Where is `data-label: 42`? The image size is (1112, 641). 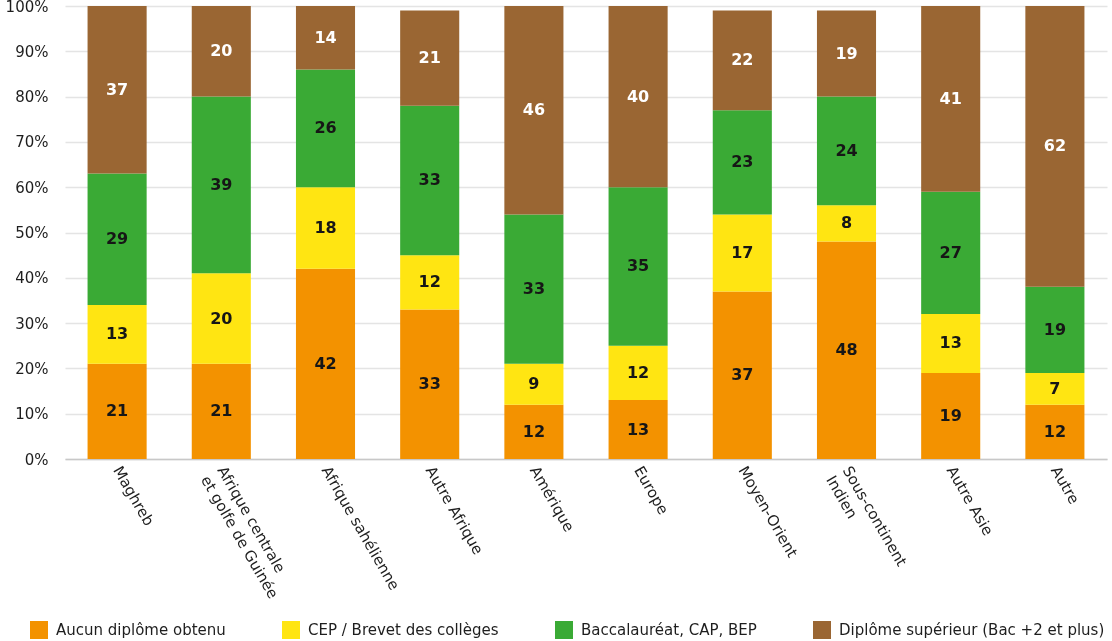 data-label: 42 is located at coordinates (325, 363).